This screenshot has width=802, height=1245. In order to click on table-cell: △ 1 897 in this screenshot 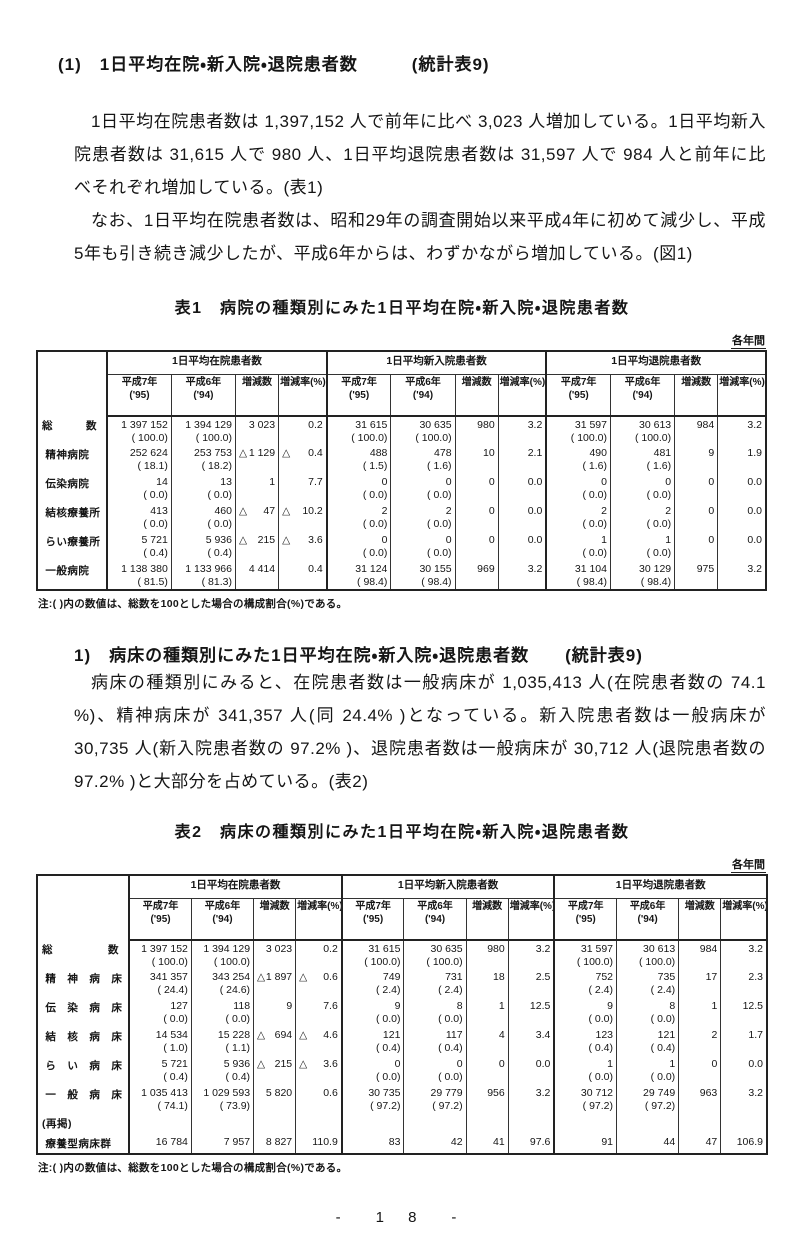, I will do `click(274, 983)`.